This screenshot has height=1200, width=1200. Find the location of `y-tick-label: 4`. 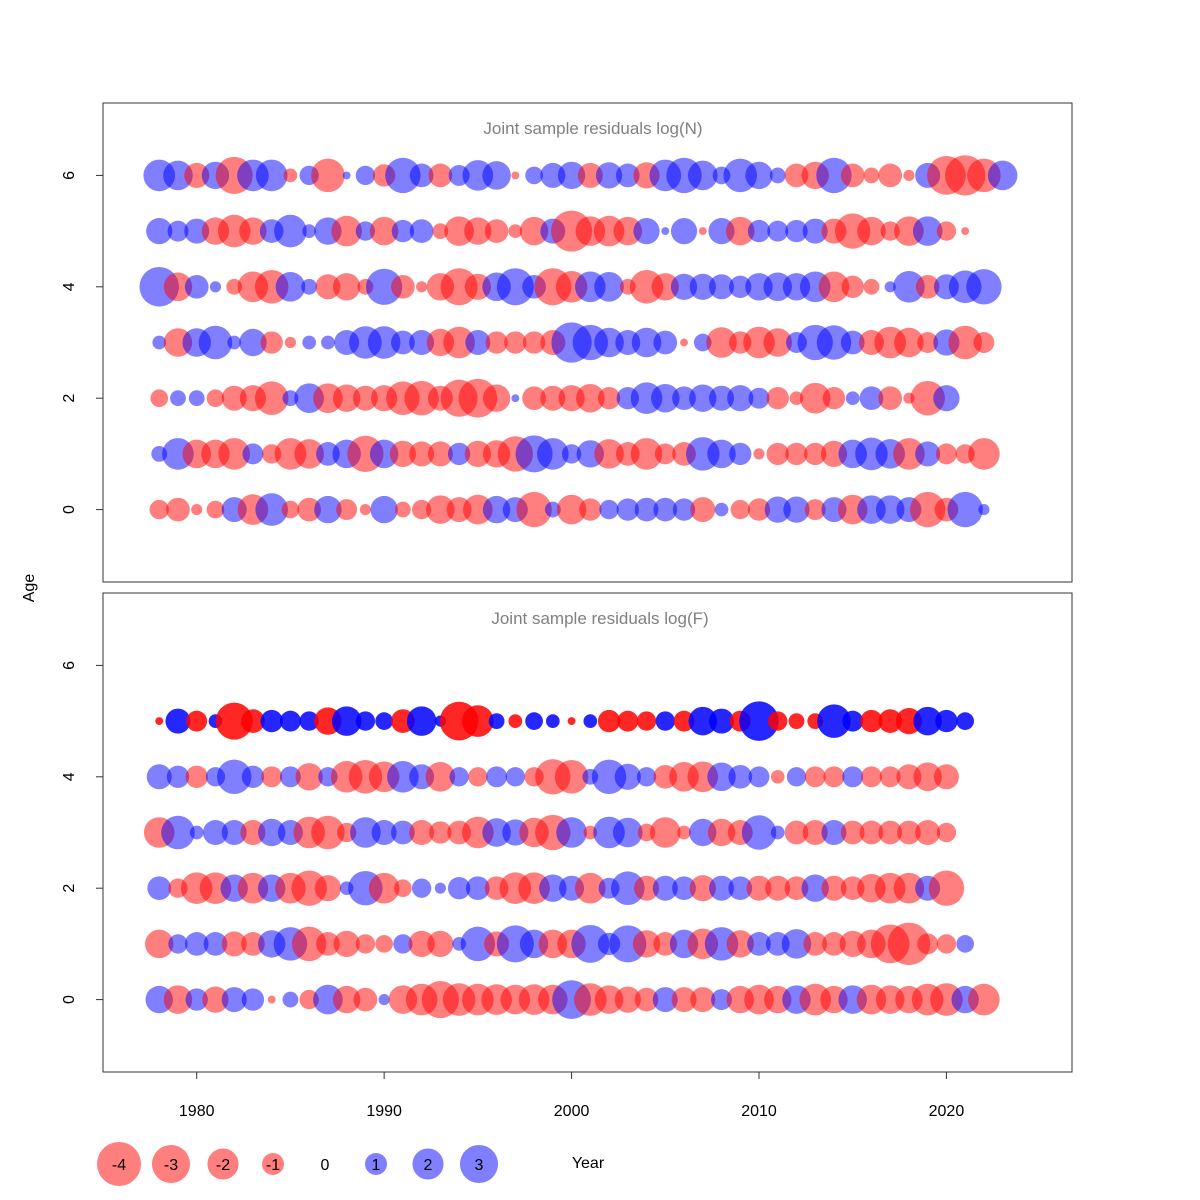

y-tick-label: 4 is located at coordinates (69, 776).